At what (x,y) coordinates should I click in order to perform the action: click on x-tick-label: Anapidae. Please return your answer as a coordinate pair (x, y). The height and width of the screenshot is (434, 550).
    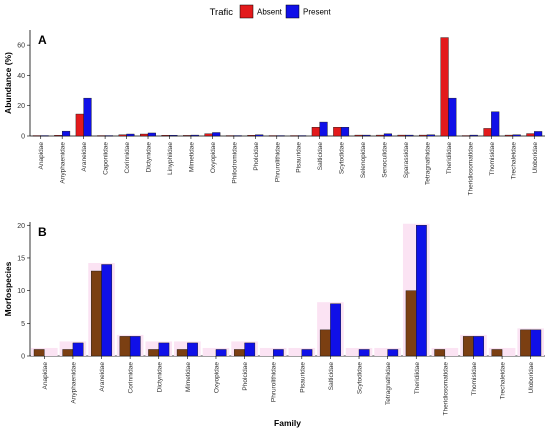
    Looking at the image, I should click on (45, 376).